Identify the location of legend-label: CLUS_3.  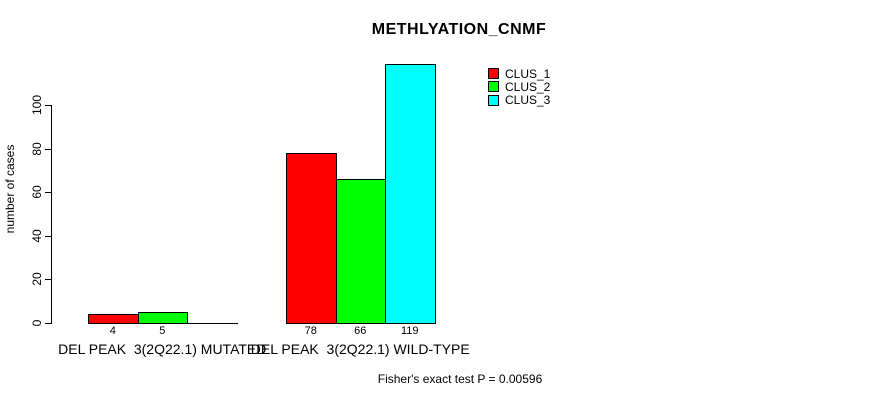
(528, 100).